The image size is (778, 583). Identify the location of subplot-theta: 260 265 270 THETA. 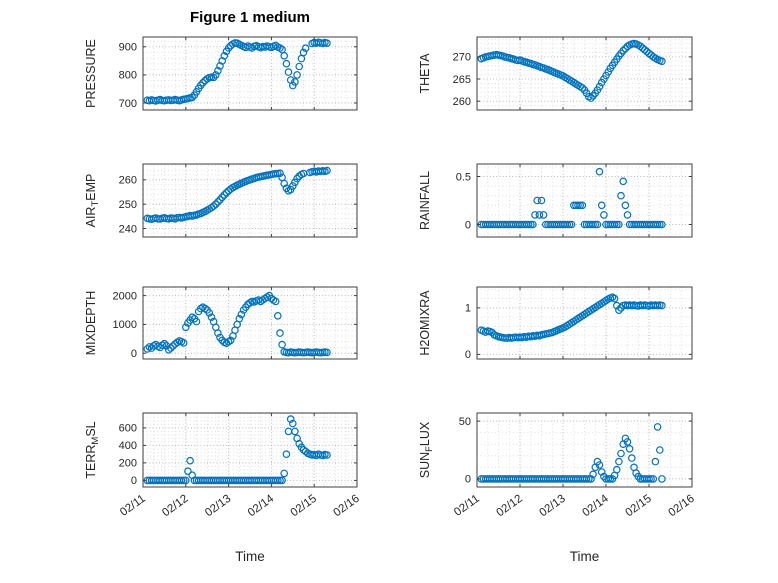
(555, 73).